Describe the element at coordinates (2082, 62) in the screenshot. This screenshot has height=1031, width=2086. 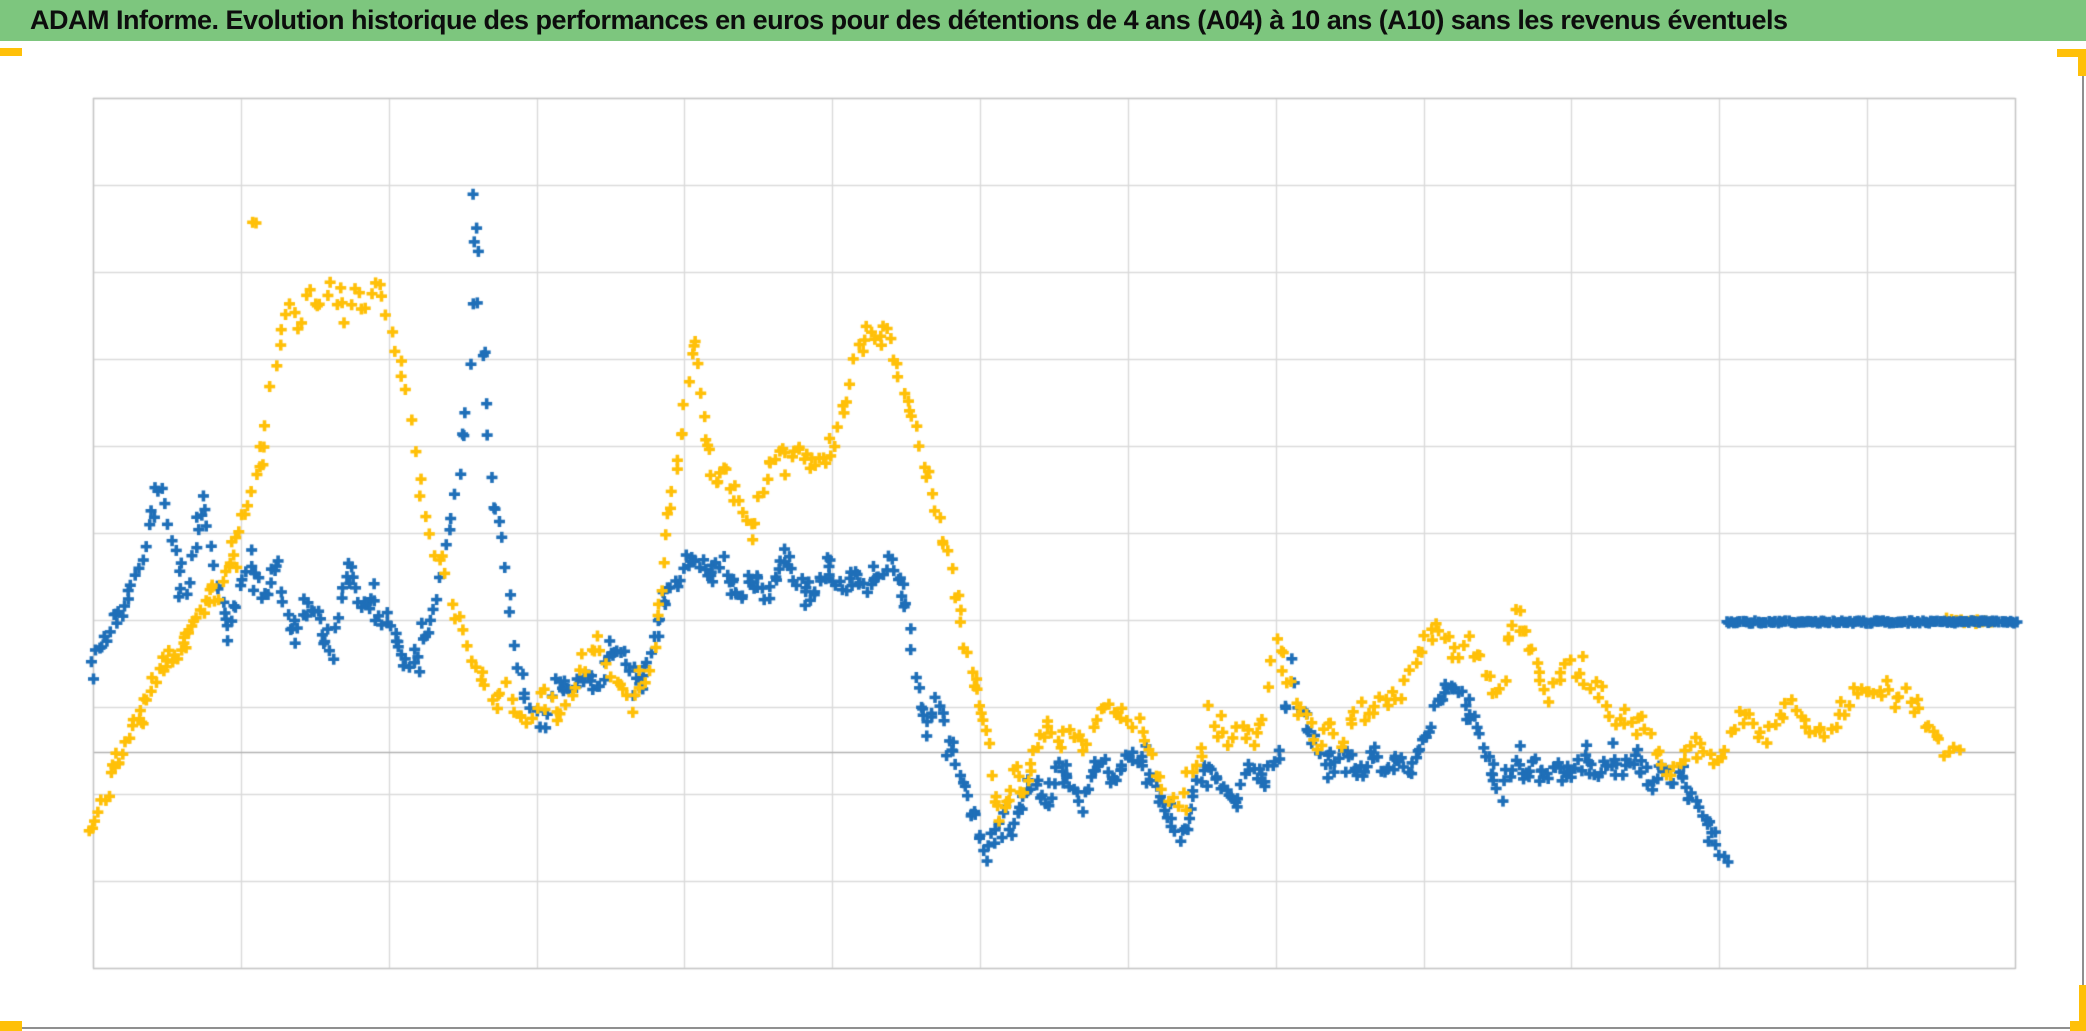
I see `selection-handle-top-right-v` at that location.